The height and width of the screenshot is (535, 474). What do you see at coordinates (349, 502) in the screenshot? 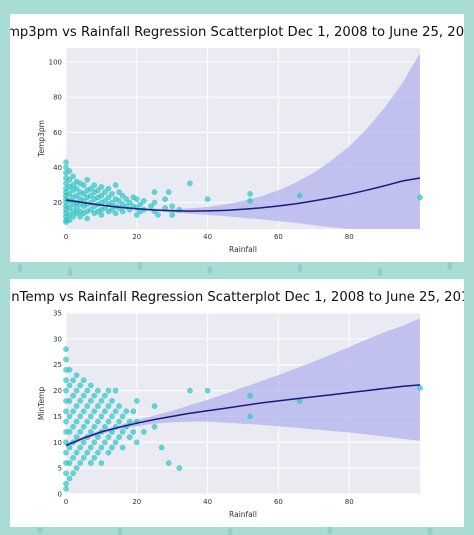
I see `x-tick-label: 80` at bounding box center [349, 502].